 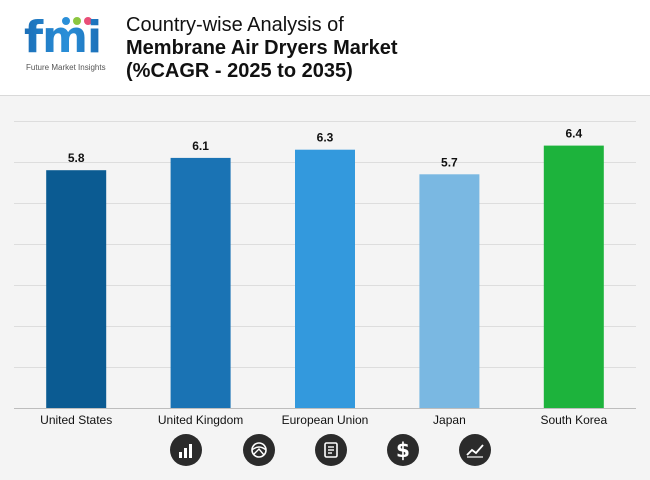 What do you see at coordinates (200, 282) in the screenshot?
I see `bar-united-kingdom` at bounding box center [200, 282].